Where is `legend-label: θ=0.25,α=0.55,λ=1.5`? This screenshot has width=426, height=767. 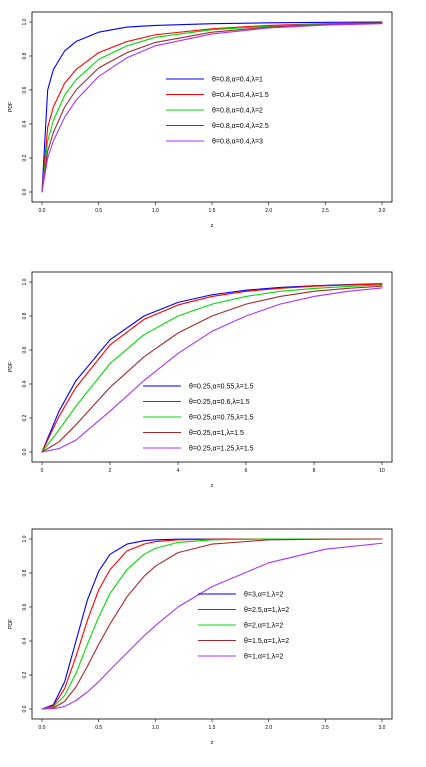 legend-label: θ=0.25,α=0.55,λ=1.5 is located at coordinates (221, 387).